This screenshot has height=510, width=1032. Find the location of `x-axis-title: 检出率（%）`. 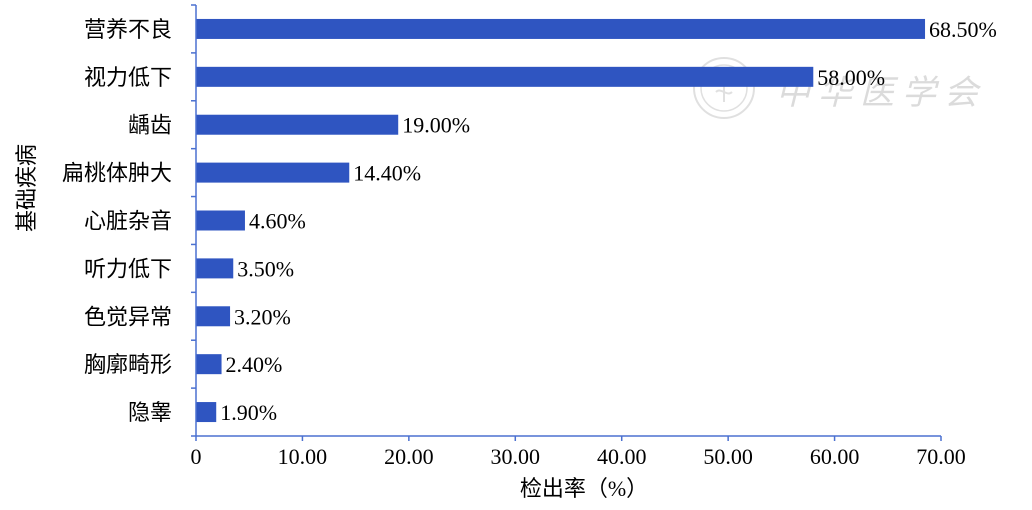

x-axis-title: 检出率（%） is located at coordinates (584, 488).